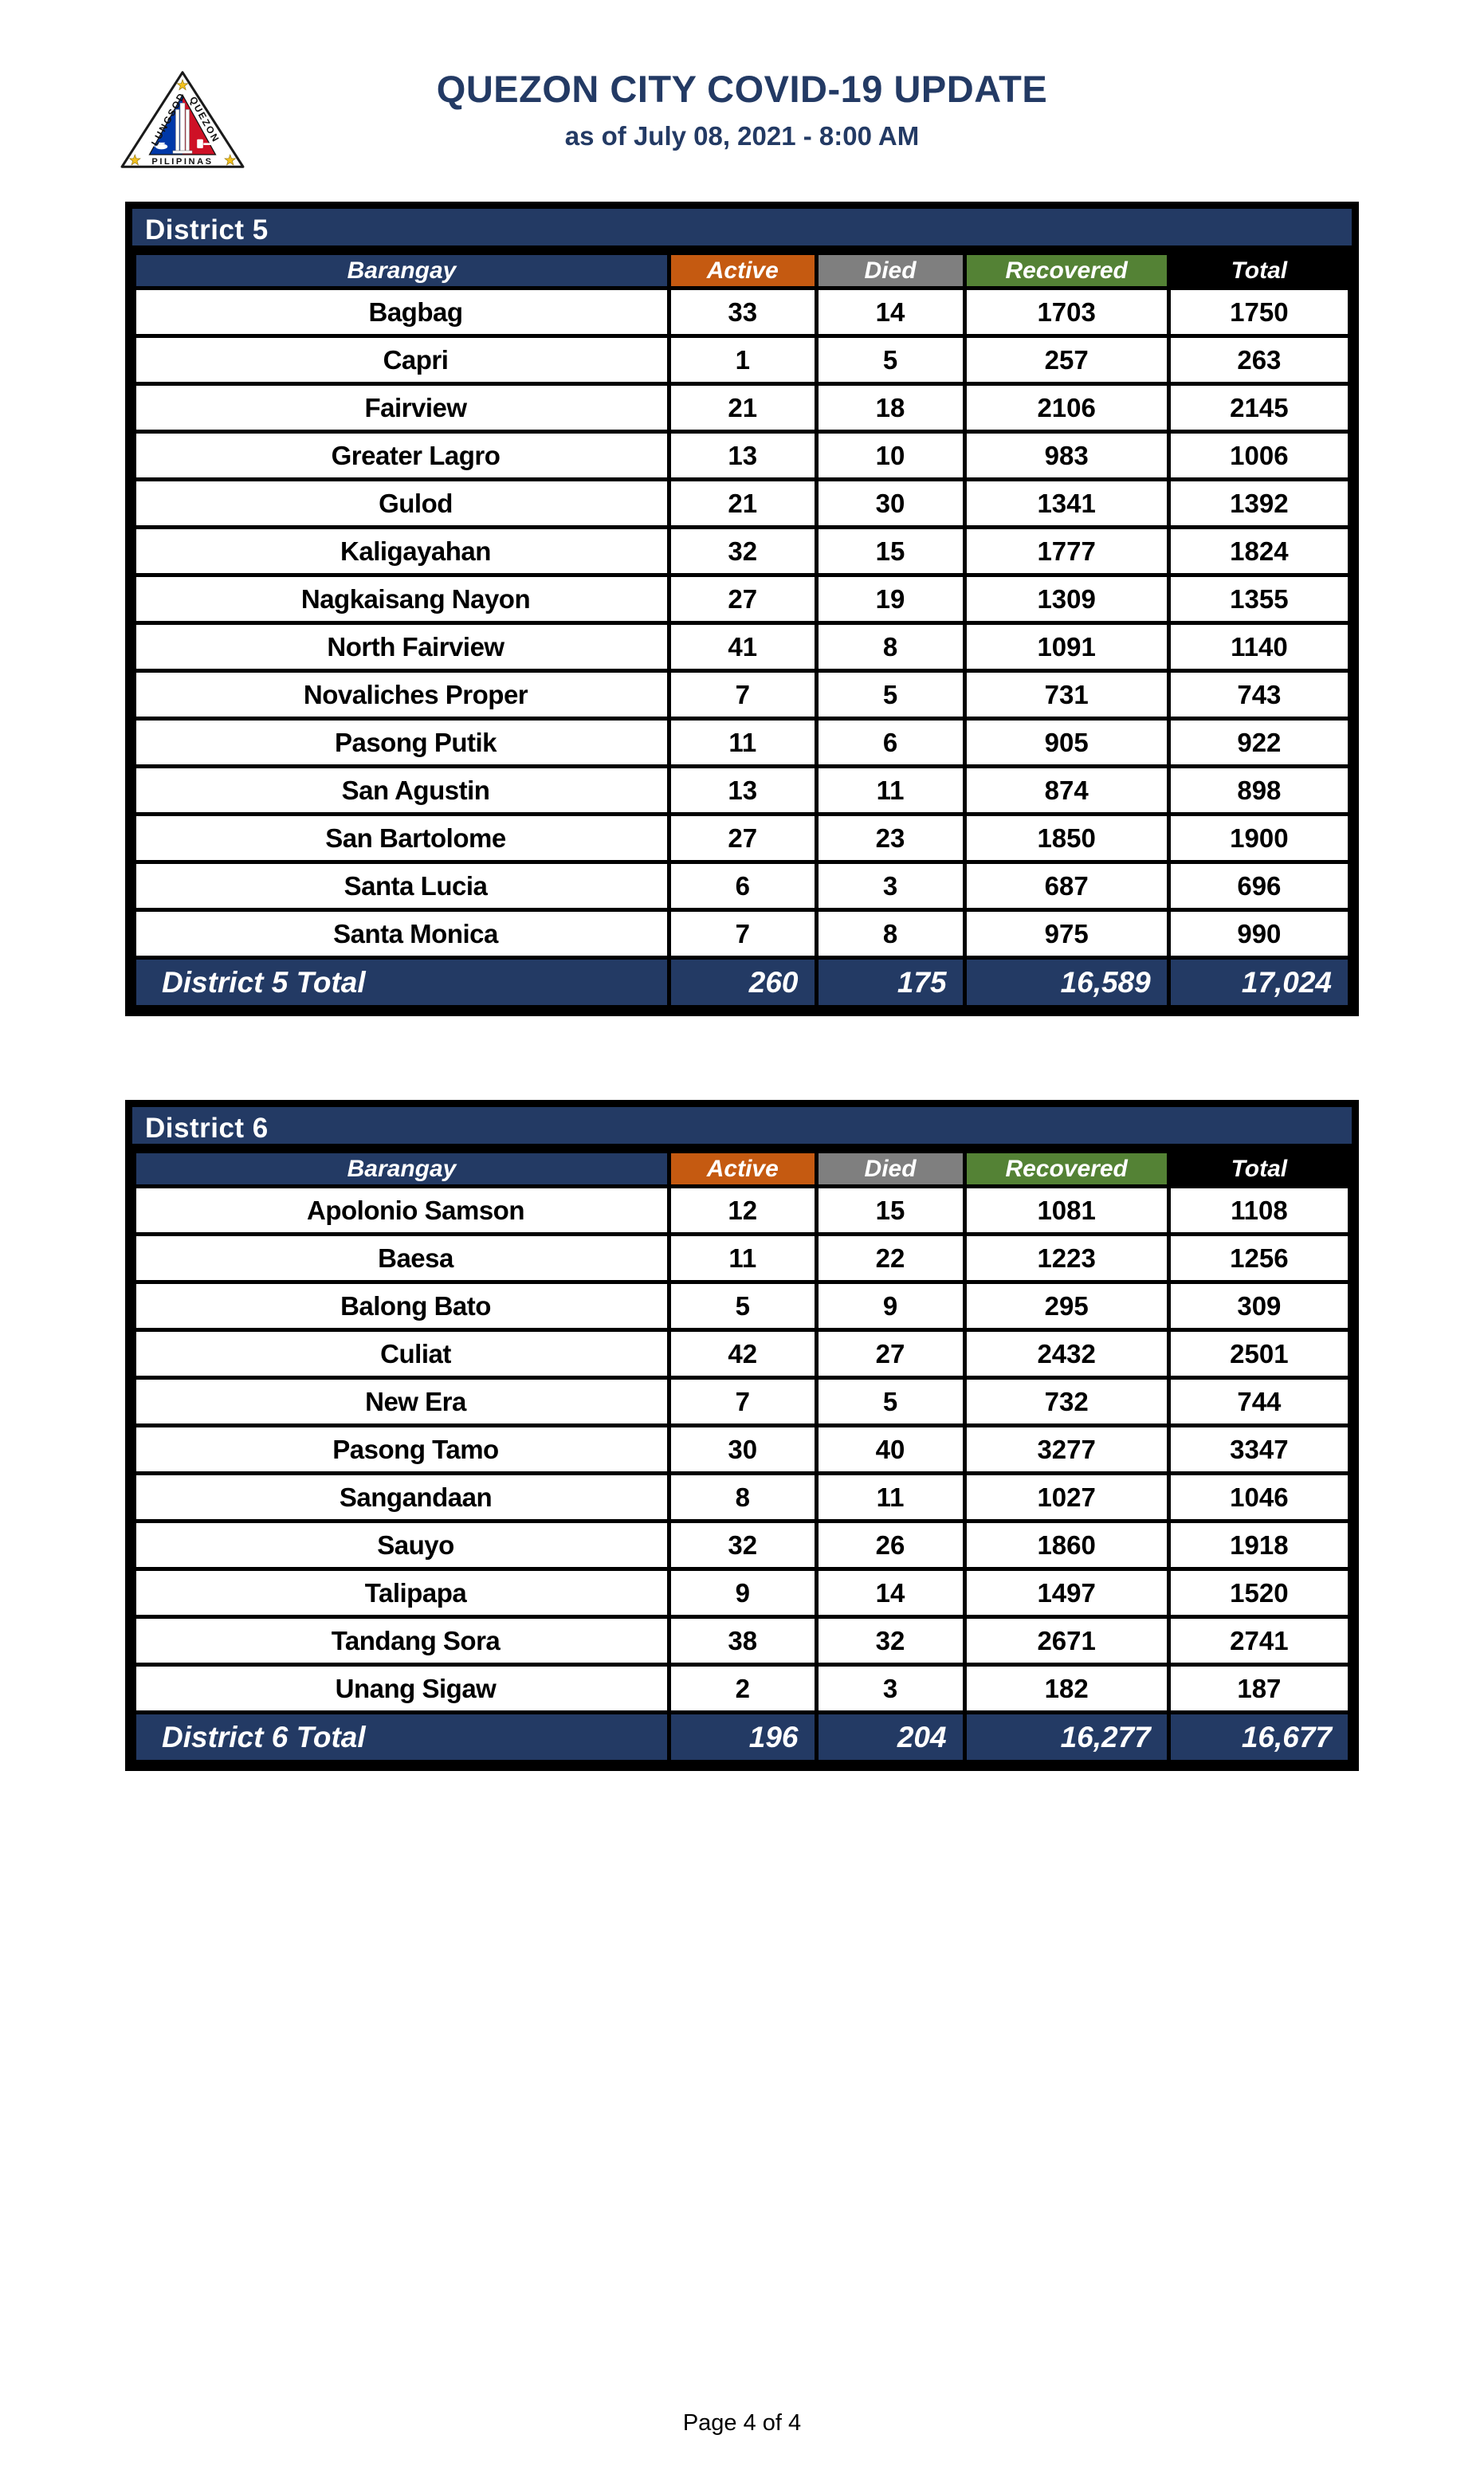 This screenshot has width=1484, height=2466. I want to click on recovered-value-cell: 1081, so click(1066, 1210).